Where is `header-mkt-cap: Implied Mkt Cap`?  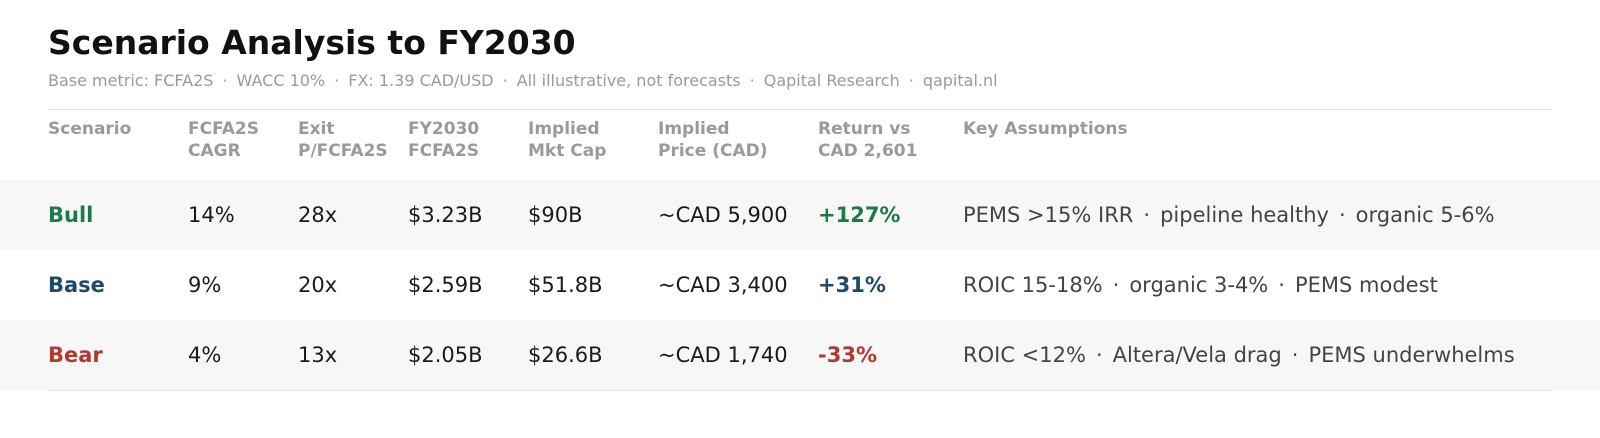
header-mkt-cap: Implied Mkt Cap is located at coordinates (567, 140).